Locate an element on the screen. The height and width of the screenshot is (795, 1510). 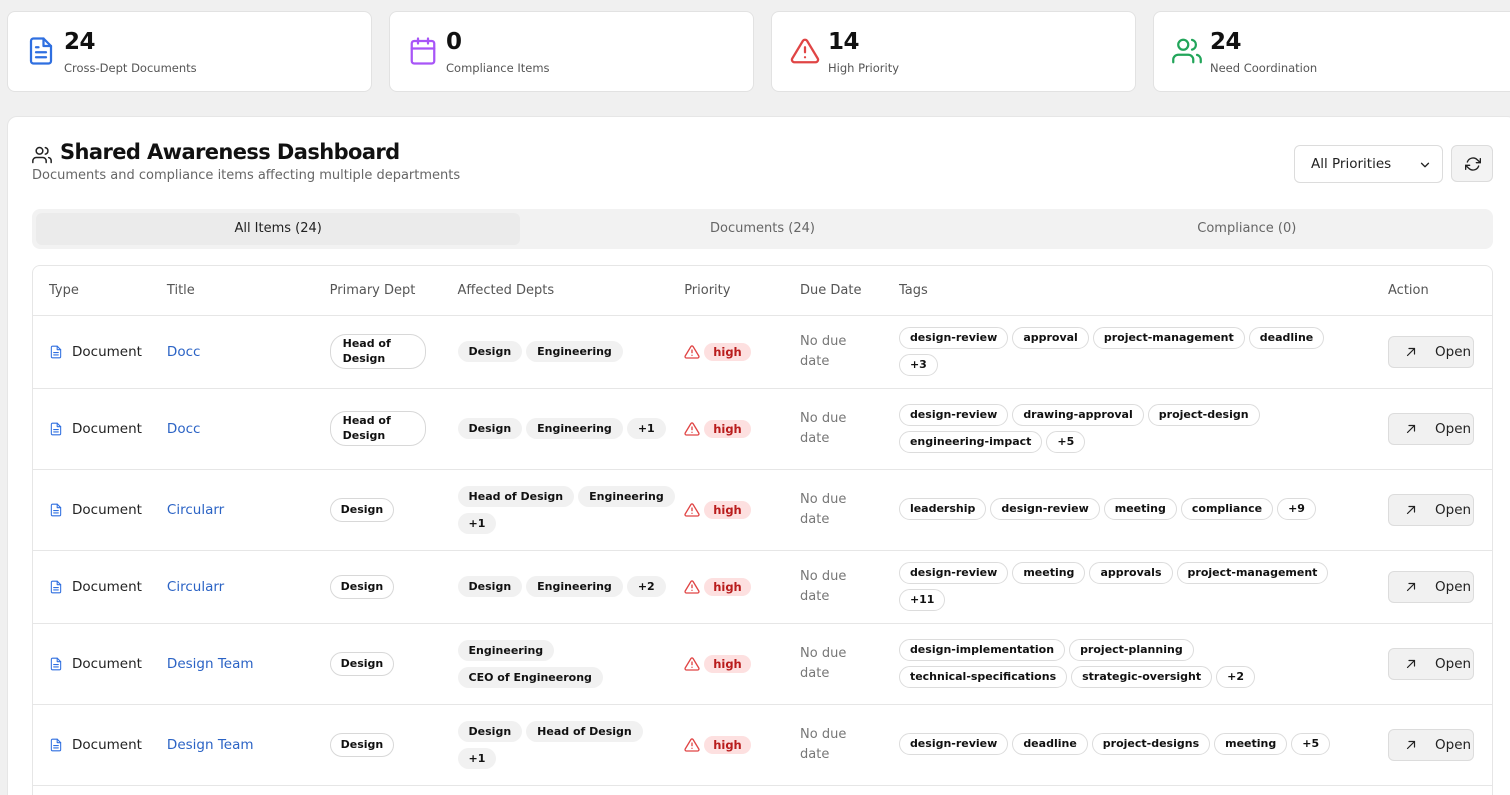
tag-chip: engineering-impact is located at coordinates (970, 441).